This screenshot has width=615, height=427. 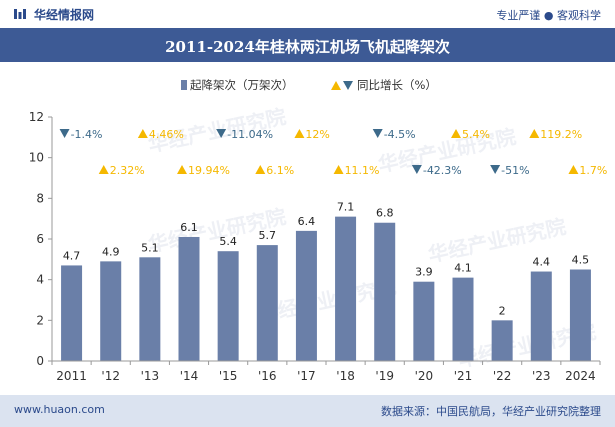 What do you see at coordinates (184, 85) in the screenshot?
I see `legend-swatch-bars` at bounding box center [184, 85].